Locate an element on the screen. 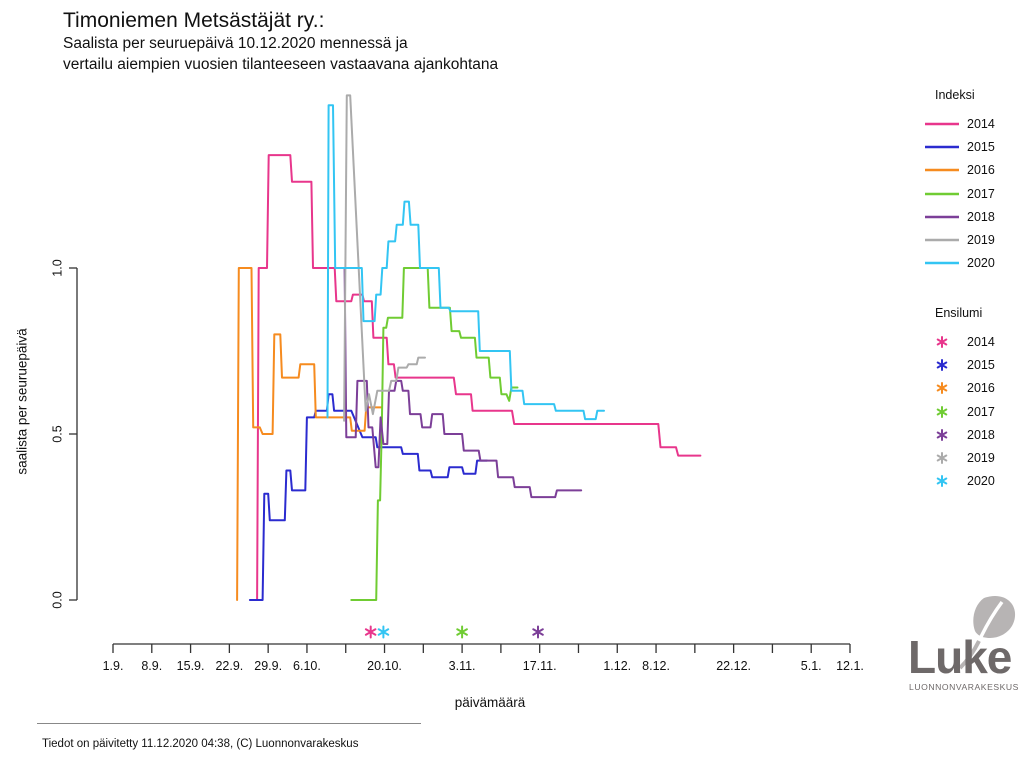  x-tick-label: 15.9. is located at coordinates (191, 666).